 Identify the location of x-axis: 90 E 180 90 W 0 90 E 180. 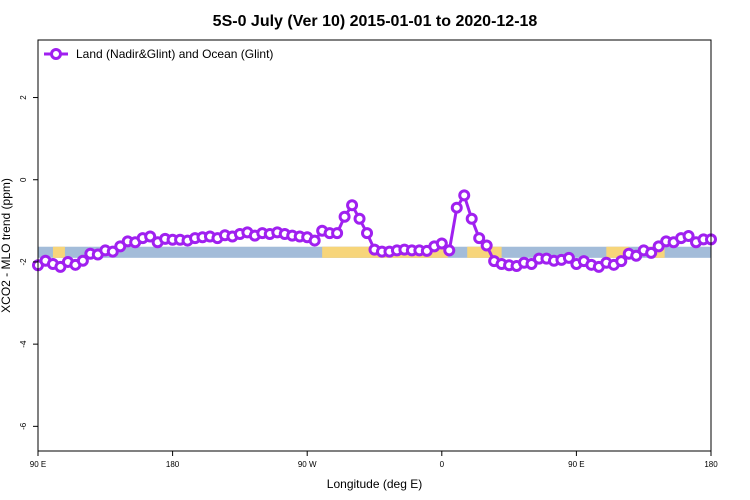
(374, 460).